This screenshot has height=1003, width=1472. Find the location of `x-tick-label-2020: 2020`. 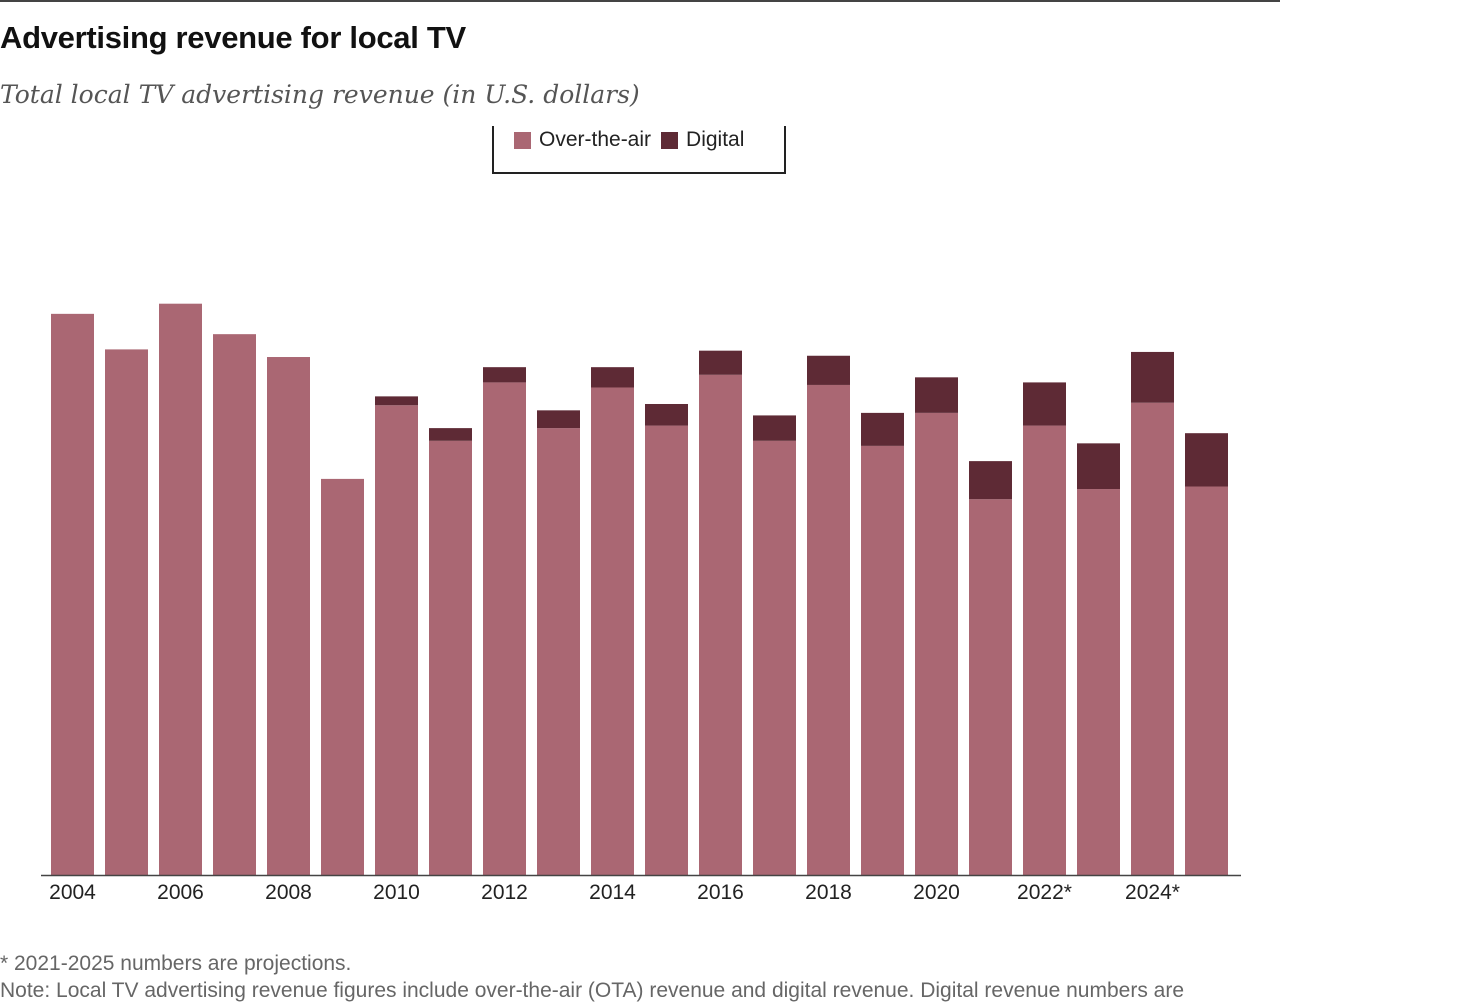

x-tick-label-2020: 2020 is located at coordinates (936, 892).